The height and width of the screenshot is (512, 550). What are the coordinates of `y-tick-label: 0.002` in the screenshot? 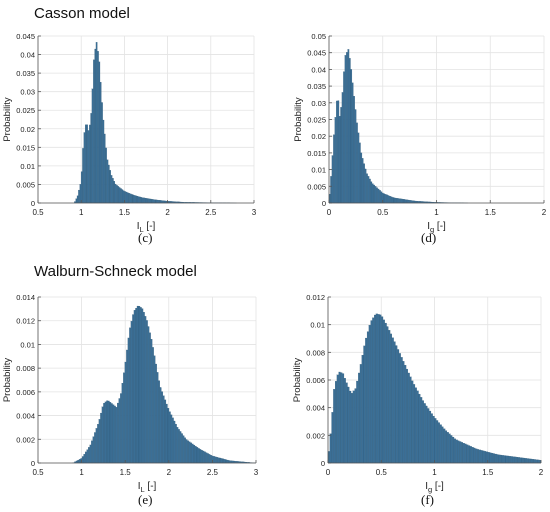 It's located at (25, 439).